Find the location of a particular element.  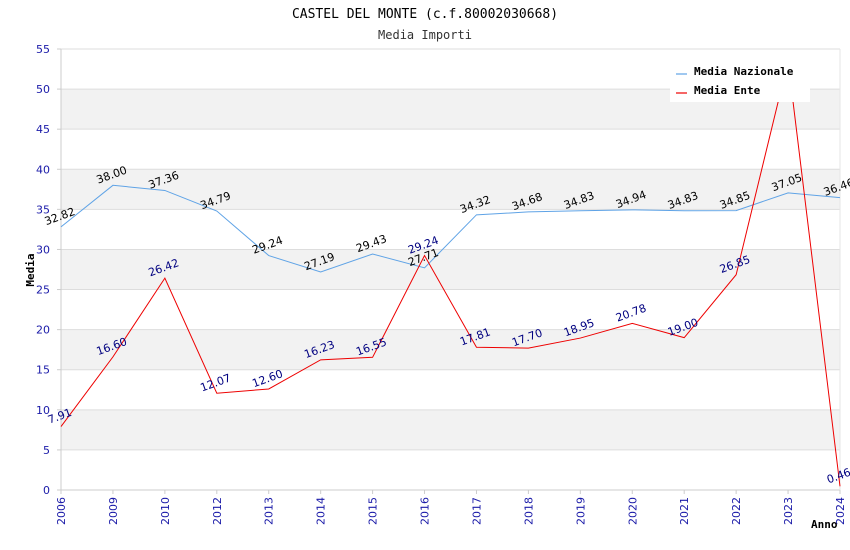

x-tick-label: 2013 is located at coordinates (269, 511).